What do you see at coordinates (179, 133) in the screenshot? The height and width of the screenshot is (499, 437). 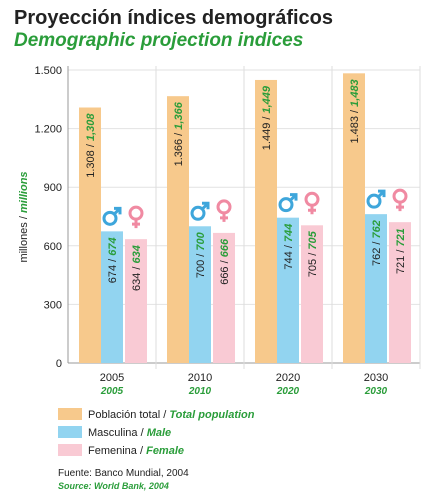 I see `value-label: 1.366 / 1,366` at bounding box center [179, 133].